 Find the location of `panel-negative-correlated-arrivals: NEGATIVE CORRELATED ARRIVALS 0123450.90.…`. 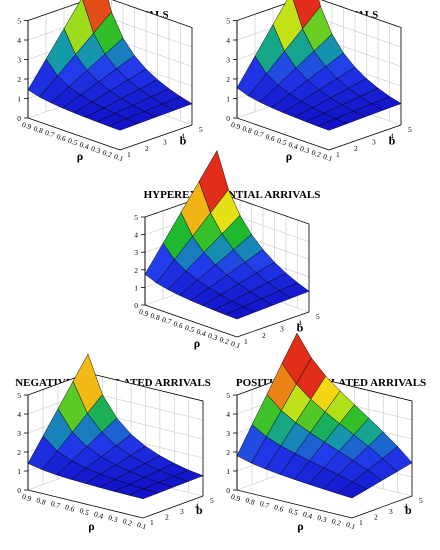

panel-negative-correlated-arrivals: NEGATIVE CORRELATED ARRIVALS 0123450.90.… is located at coordinates (114, 443).